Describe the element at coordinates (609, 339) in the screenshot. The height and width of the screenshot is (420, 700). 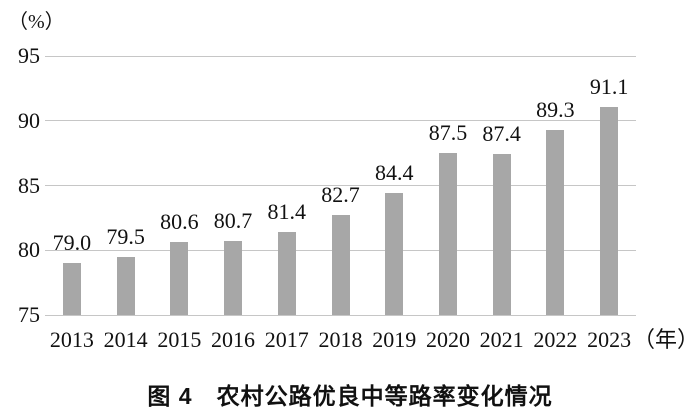
I see `x-tick-label-2023: 2023` at that location.